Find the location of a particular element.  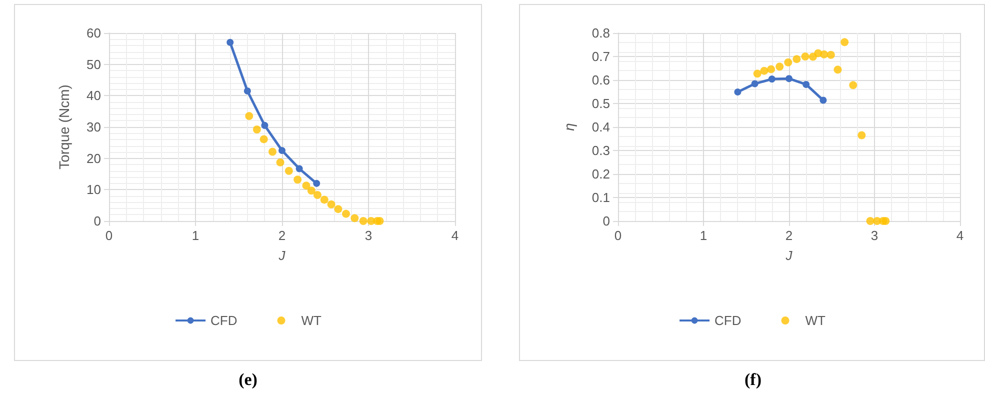

y-tick-label: 0.1 is located at coordinates (601, 197).